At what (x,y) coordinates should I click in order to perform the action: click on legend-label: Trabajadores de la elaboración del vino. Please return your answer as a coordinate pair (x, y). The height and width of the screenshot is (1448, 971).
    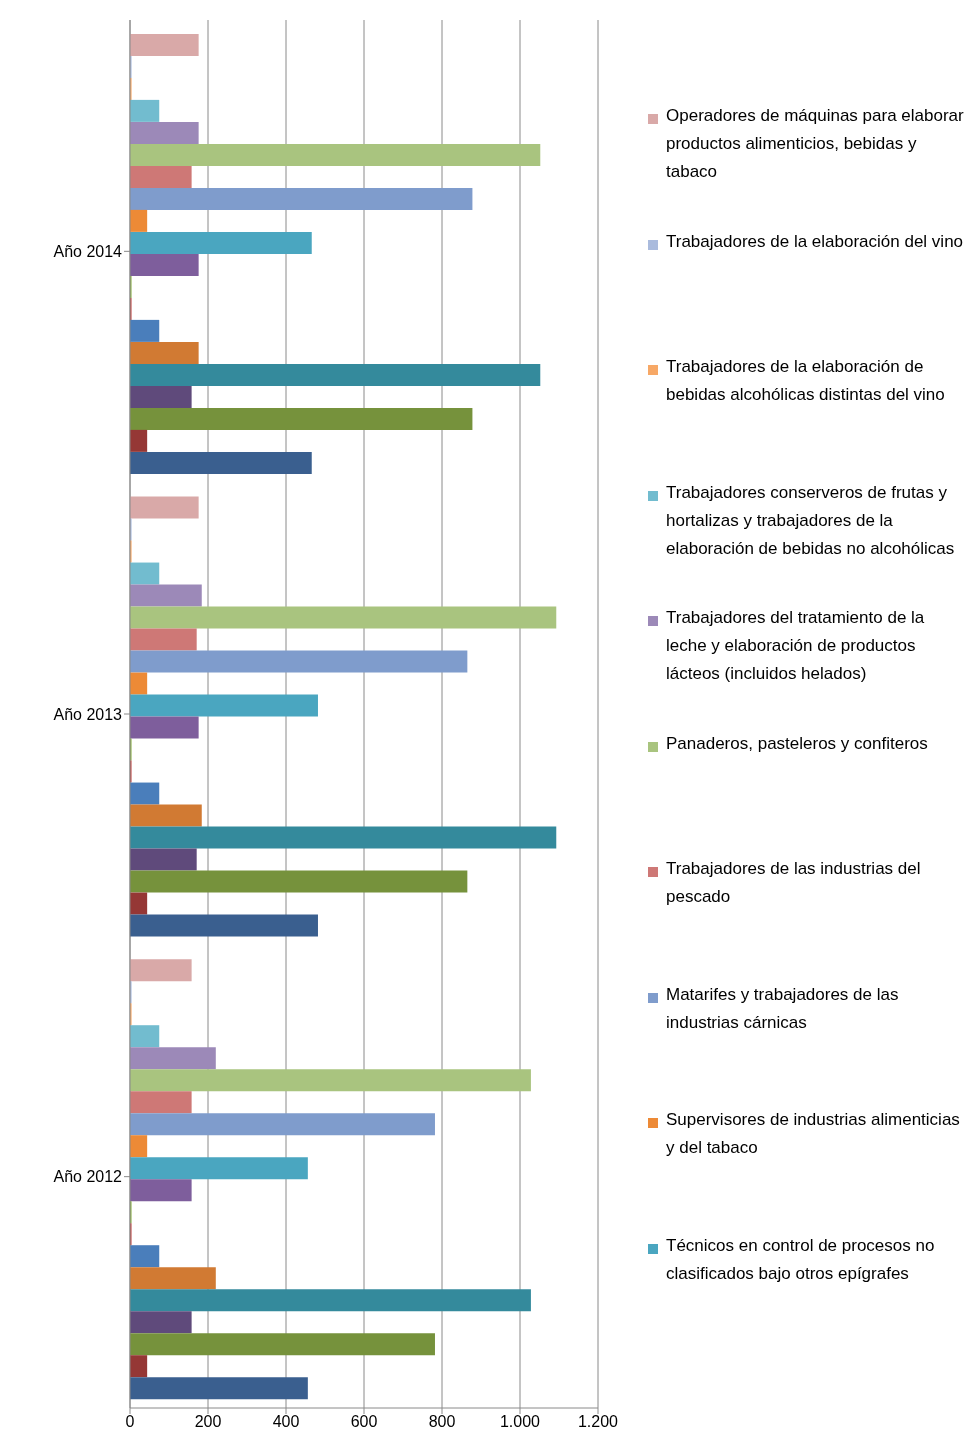
    Looking at the image, I should click on (815, 241).